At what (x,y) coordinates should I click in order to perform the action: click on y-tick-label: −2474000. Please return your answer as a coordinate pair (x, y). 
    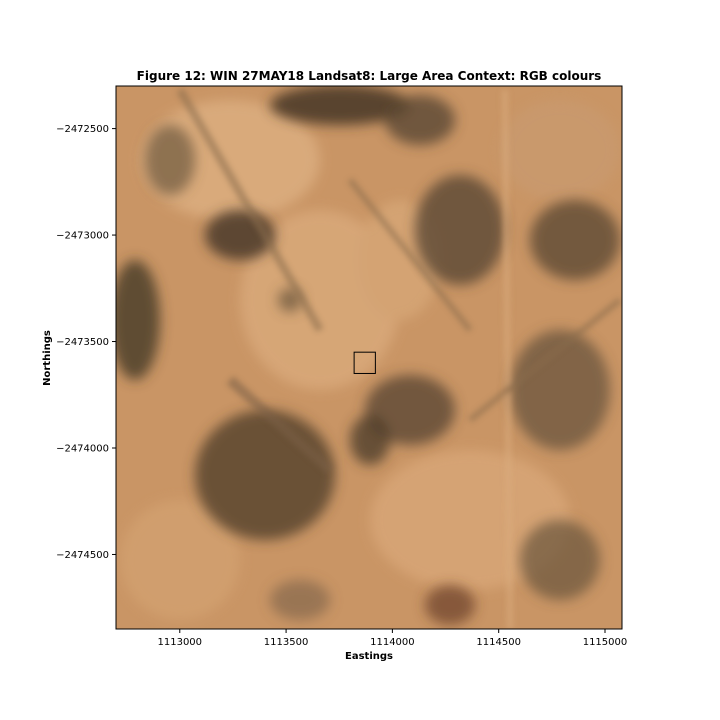
    Looking at the image, I should click on (82, 449).